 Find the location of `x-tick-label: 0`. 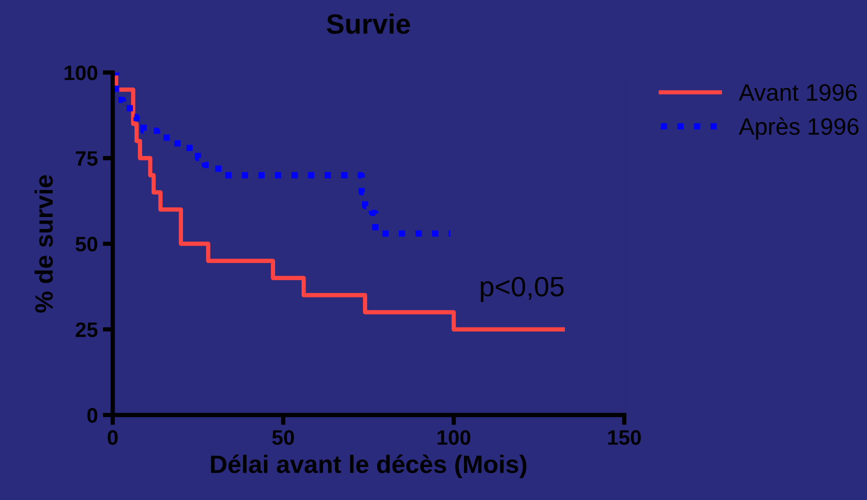

x-tick-label: 0 is located at coordinates (113, 437).